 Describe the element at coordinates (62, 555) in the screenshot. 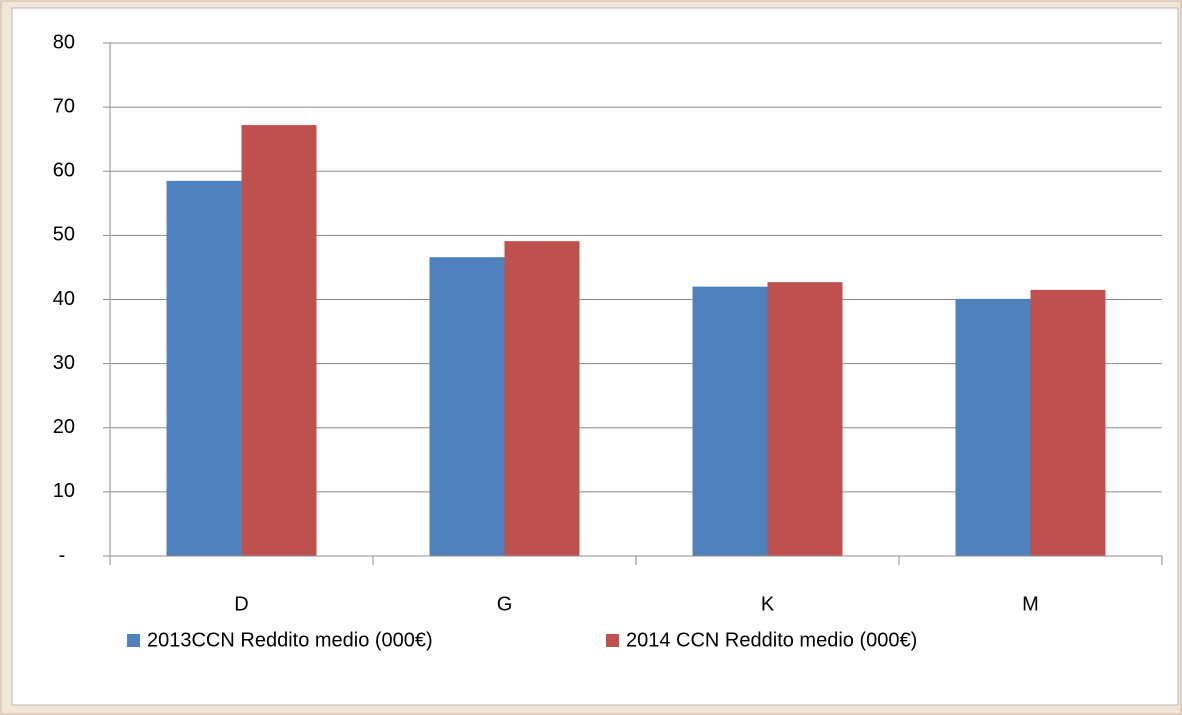

I see `y-tick-label: -` at that location.